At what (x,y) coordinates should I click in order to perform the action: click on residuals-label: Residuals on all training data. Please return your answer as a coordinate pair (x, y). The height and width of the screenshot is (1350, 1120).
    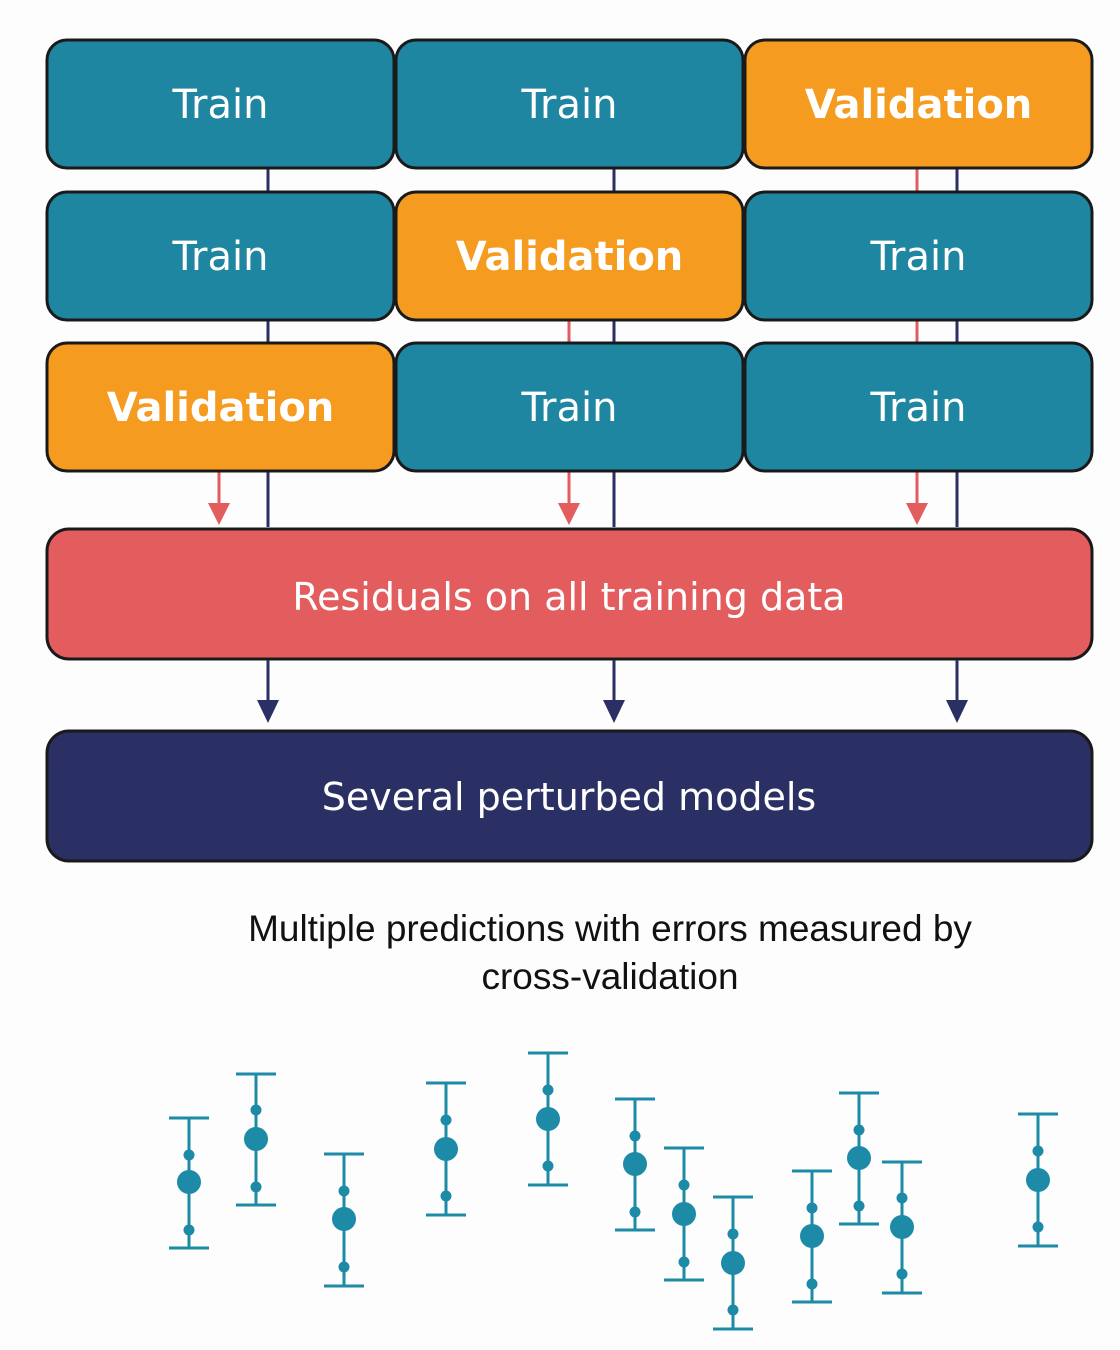
    Looking at the image, I should click on (568, 597).